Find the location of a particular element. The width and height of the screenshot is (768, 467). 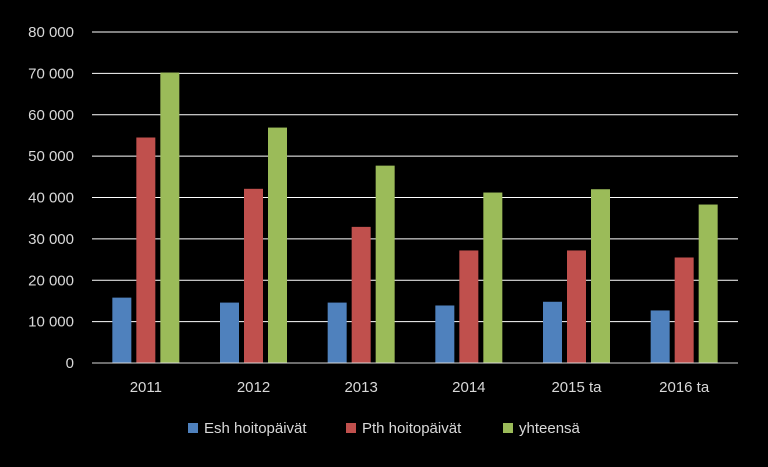

bar-pth-hoitop-iv-t-2016-ta is located at coordinates (684, 310).